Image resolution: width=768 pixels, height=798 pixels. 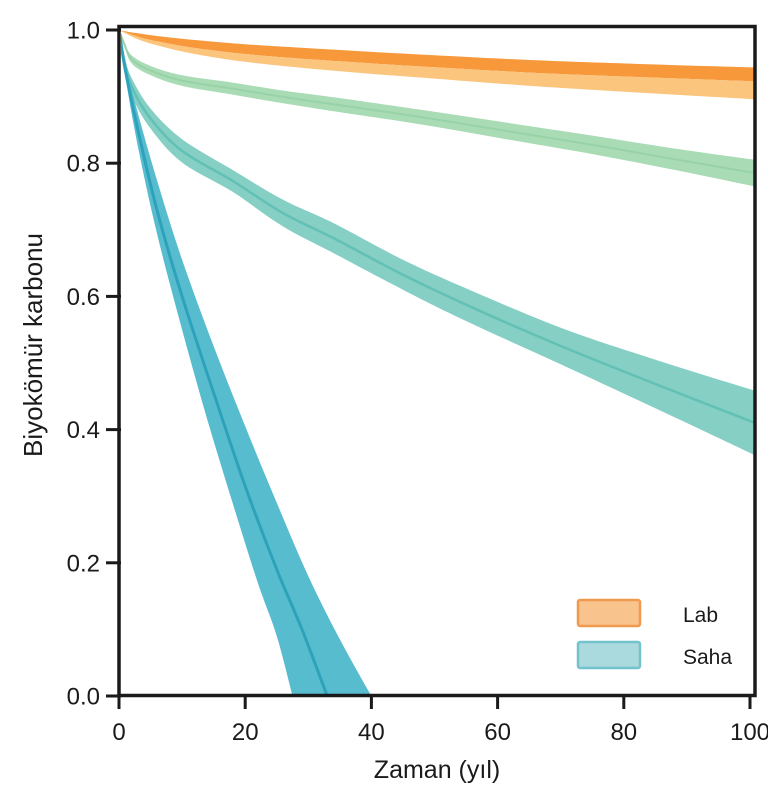 What do you see at coordinates (371, 732) in the screenshot?
I see `x-tick-label: 40` at bounding box center [371, 732].